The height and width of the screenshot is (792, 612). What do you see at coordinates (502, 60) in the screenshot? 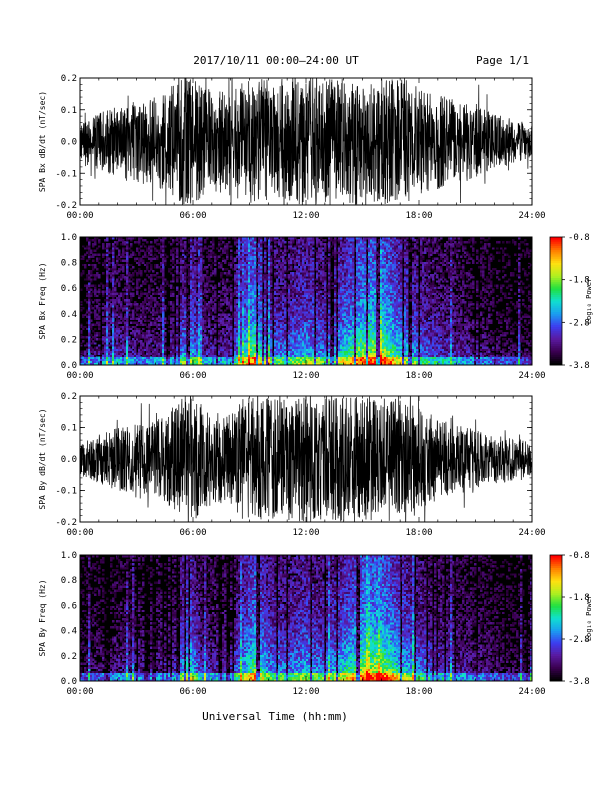
I see `page-indicator: Page 1/1` at bounding box center [502, 60].